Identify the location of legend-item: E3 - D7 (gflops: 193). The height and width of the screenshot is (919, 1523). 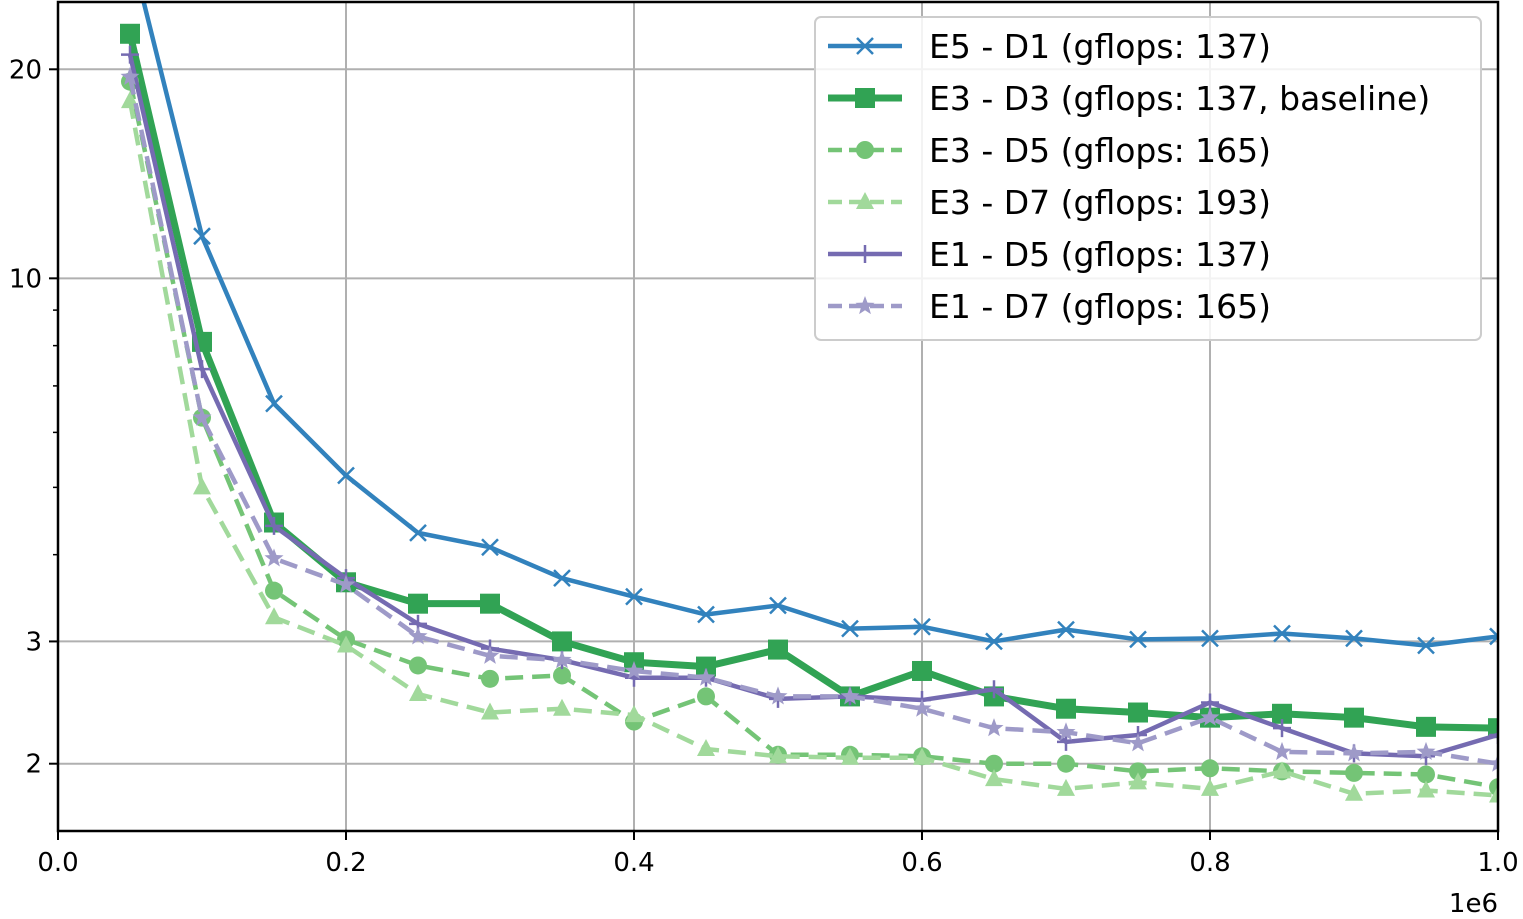
(1049, 202).